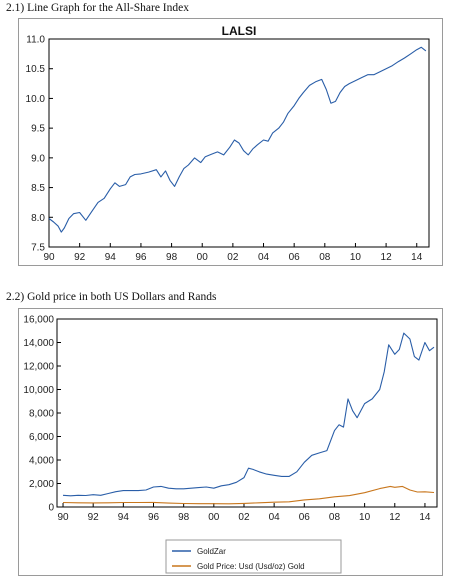 The height and width of the screenshot is (580, 465). I want to click on lalsi-y-tick-label: 7.5, so click(38, 248).